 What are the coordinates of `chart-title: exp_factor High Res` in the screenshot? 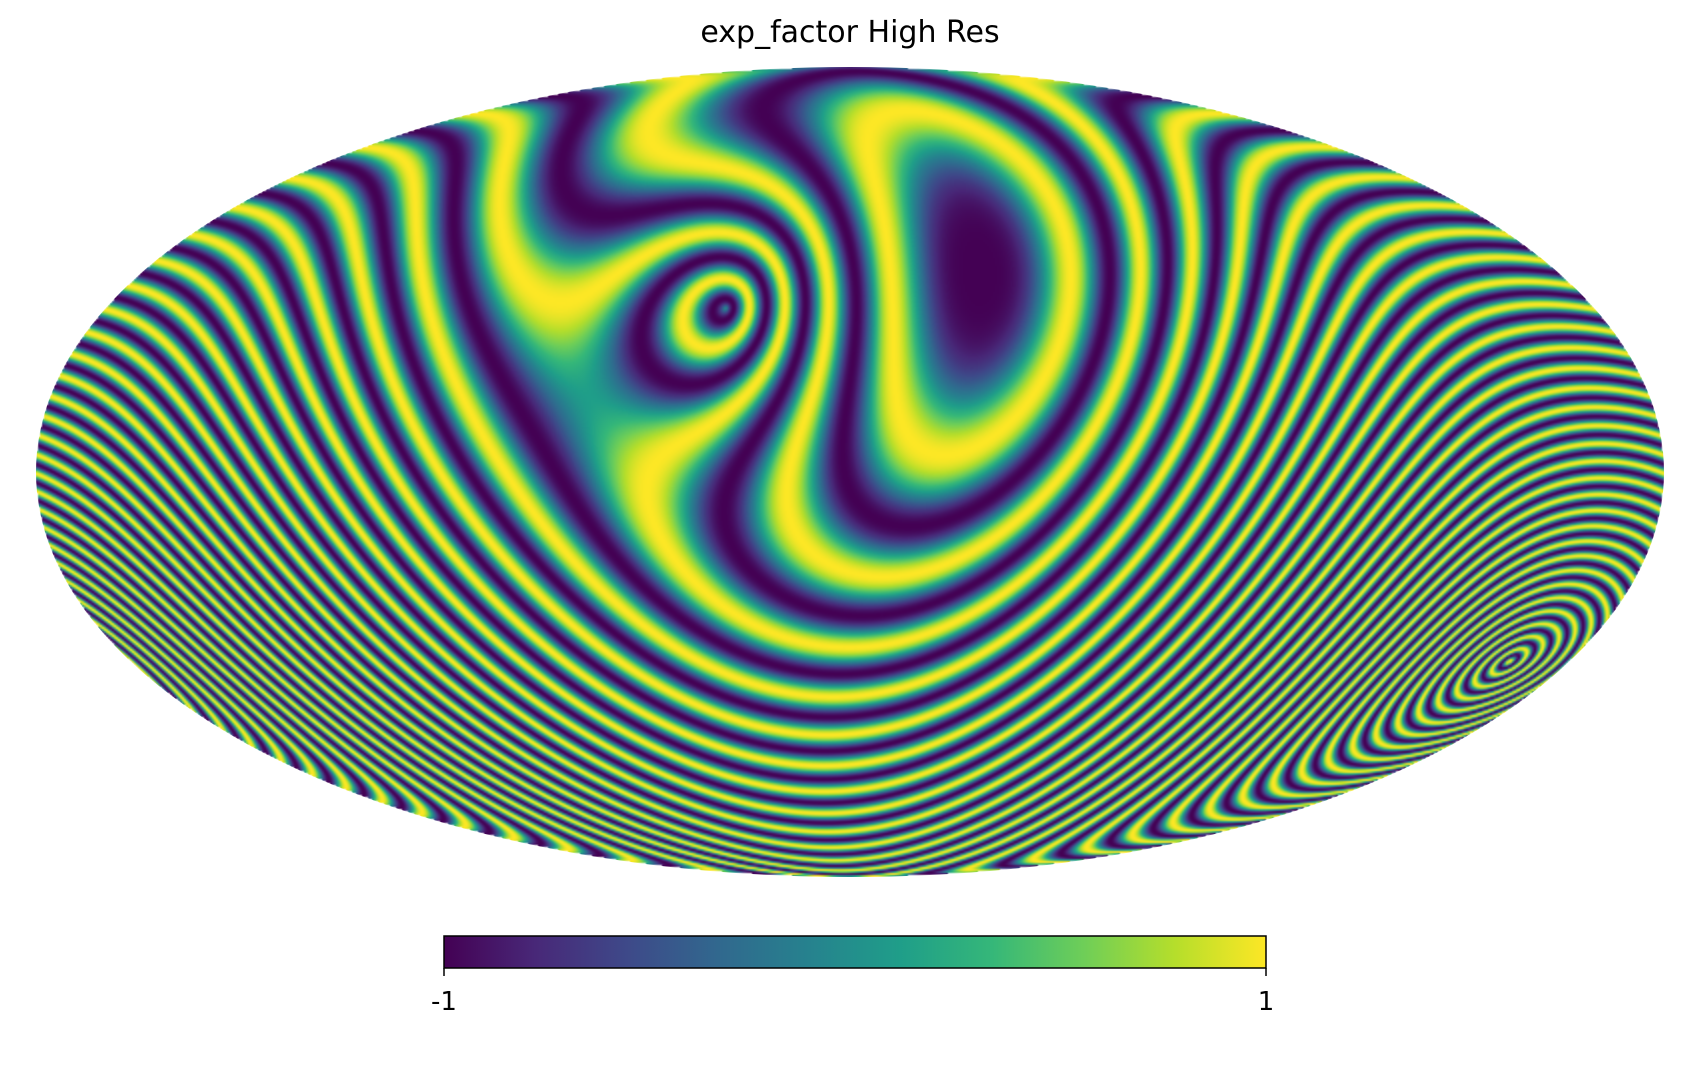 It's located at (849, 32).